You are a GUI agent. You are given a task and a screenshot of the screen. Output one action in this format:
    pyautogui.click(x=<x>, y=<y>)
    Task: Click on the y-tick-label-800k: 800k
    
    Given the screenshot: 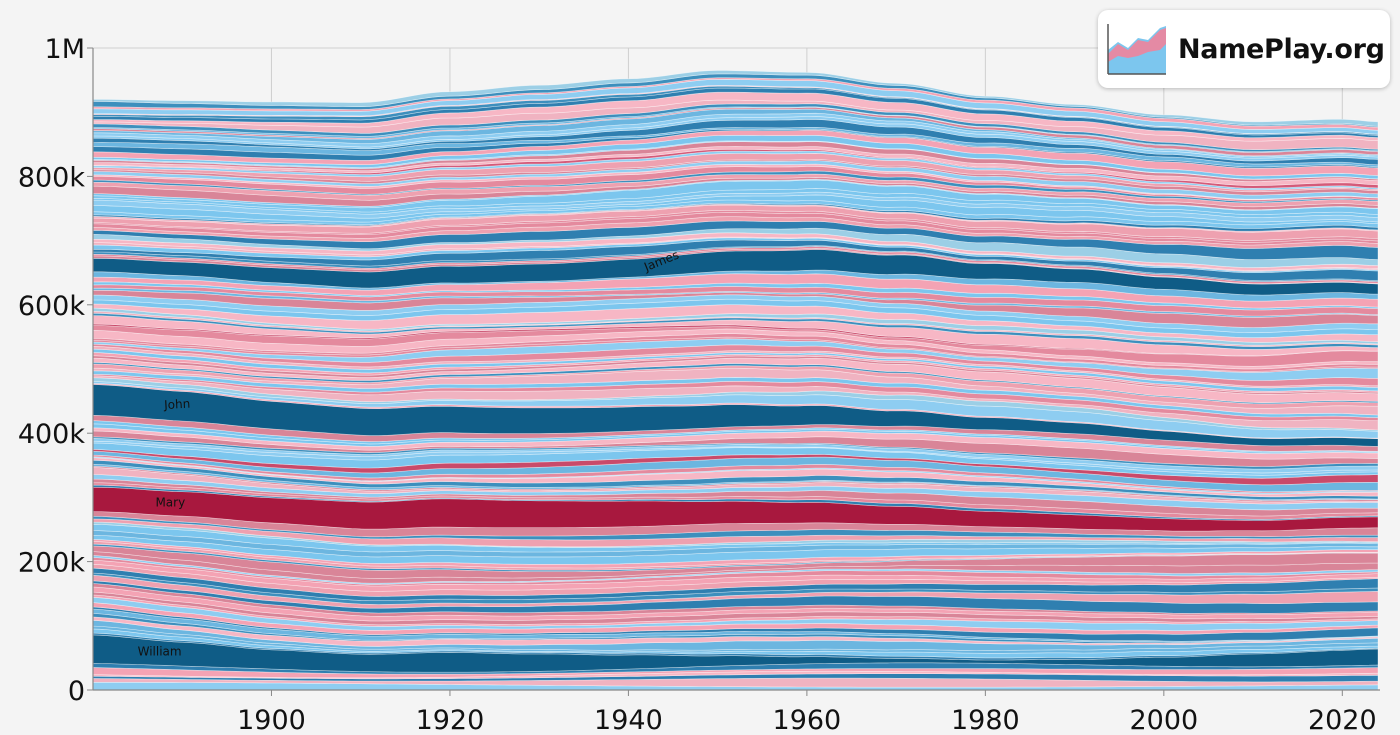 What is the action you would take?
    pyautogui.click(x=52, y=177)
    